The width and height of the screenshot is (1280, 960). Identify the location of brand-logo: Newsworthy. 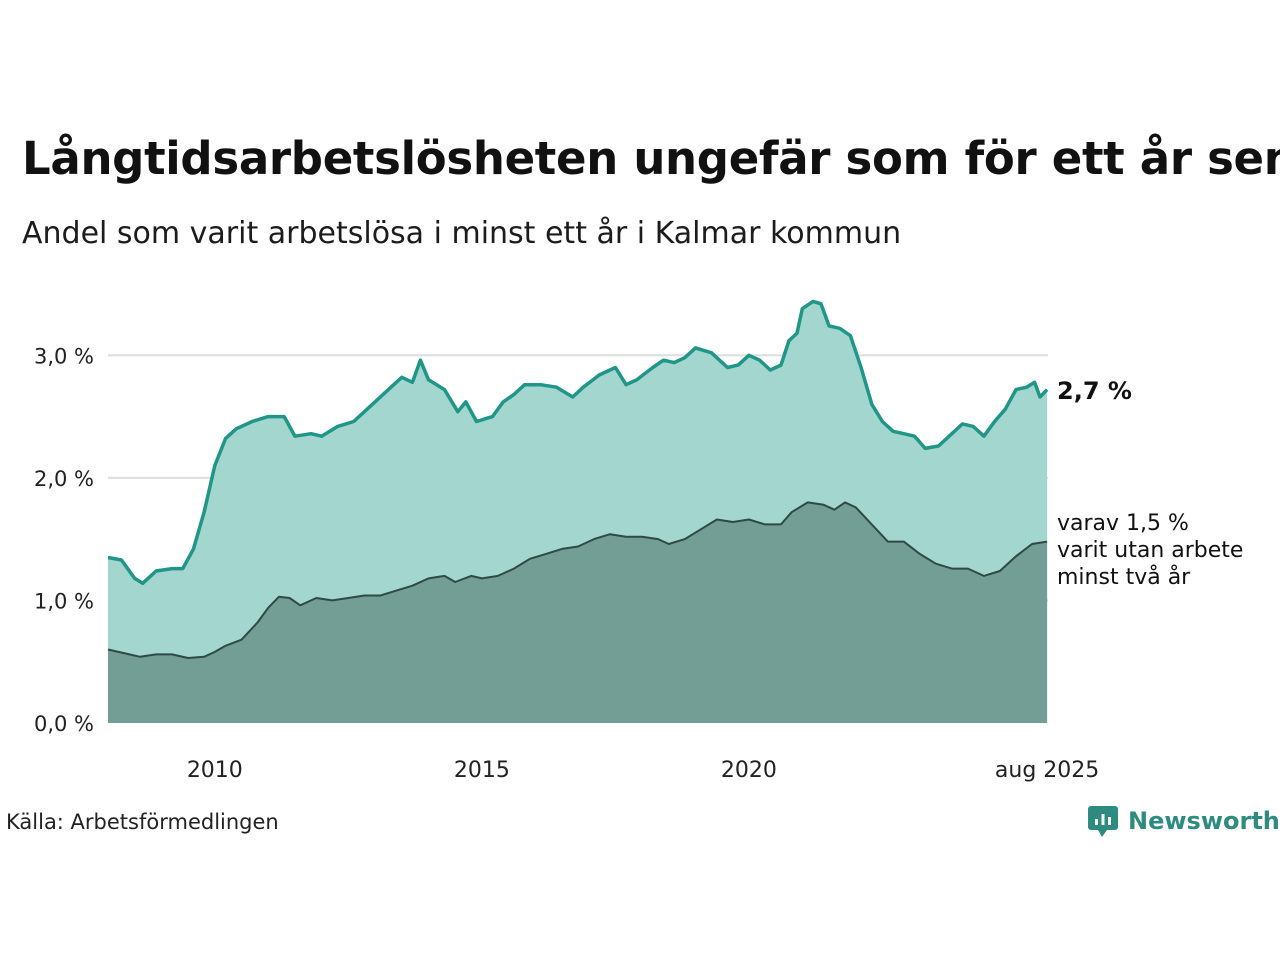
(1184, 821).